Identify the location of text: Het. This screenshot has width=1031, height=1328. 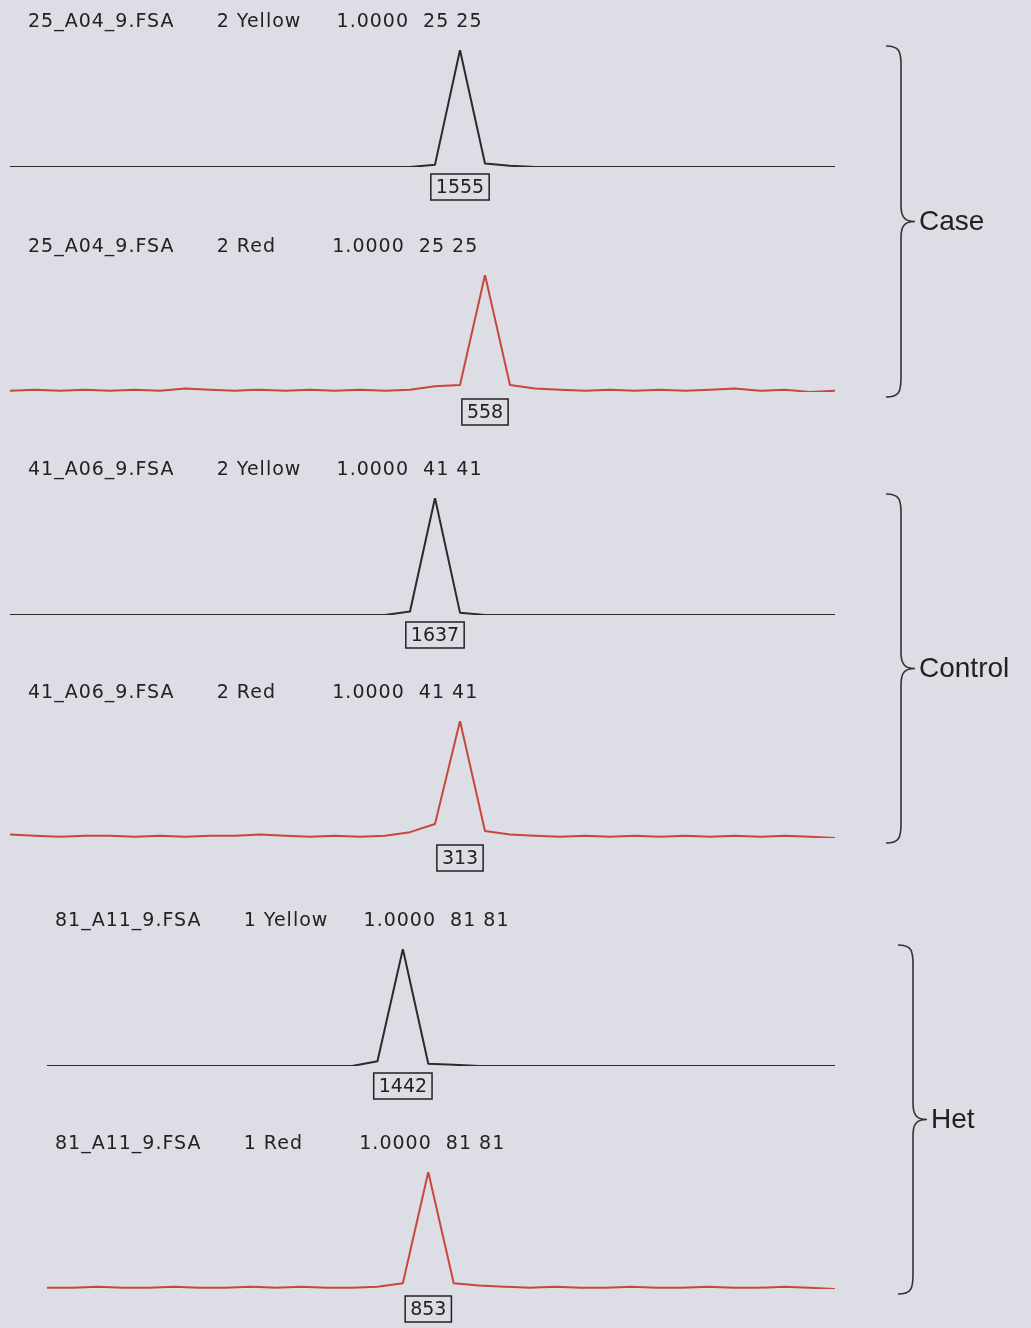
(953, 1118).